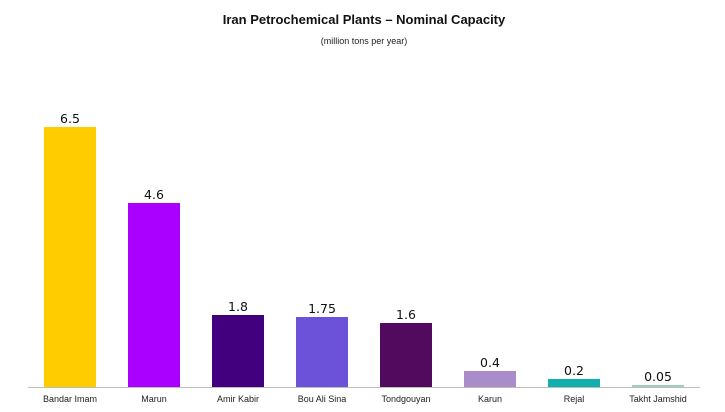 Image resolution: width=725 pixels, height=412 pixels. Describe the element at coordinates (406, 314) in the screenshot. I see `data-label: 1.6` at that location.